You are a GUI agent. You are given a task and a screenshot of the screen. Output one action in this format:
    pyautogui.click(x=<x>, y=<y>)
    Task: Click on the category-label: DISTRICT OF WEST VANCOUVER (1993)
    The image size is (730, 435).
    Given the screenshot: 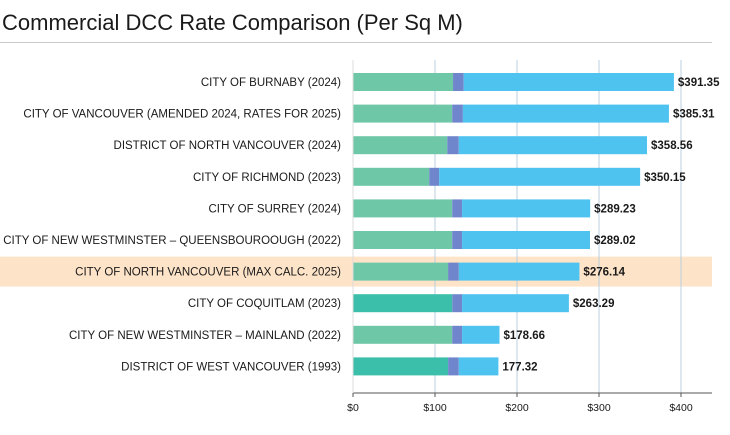 What is the action you would take?
    pyautogui.click(x=231, y=367)
    